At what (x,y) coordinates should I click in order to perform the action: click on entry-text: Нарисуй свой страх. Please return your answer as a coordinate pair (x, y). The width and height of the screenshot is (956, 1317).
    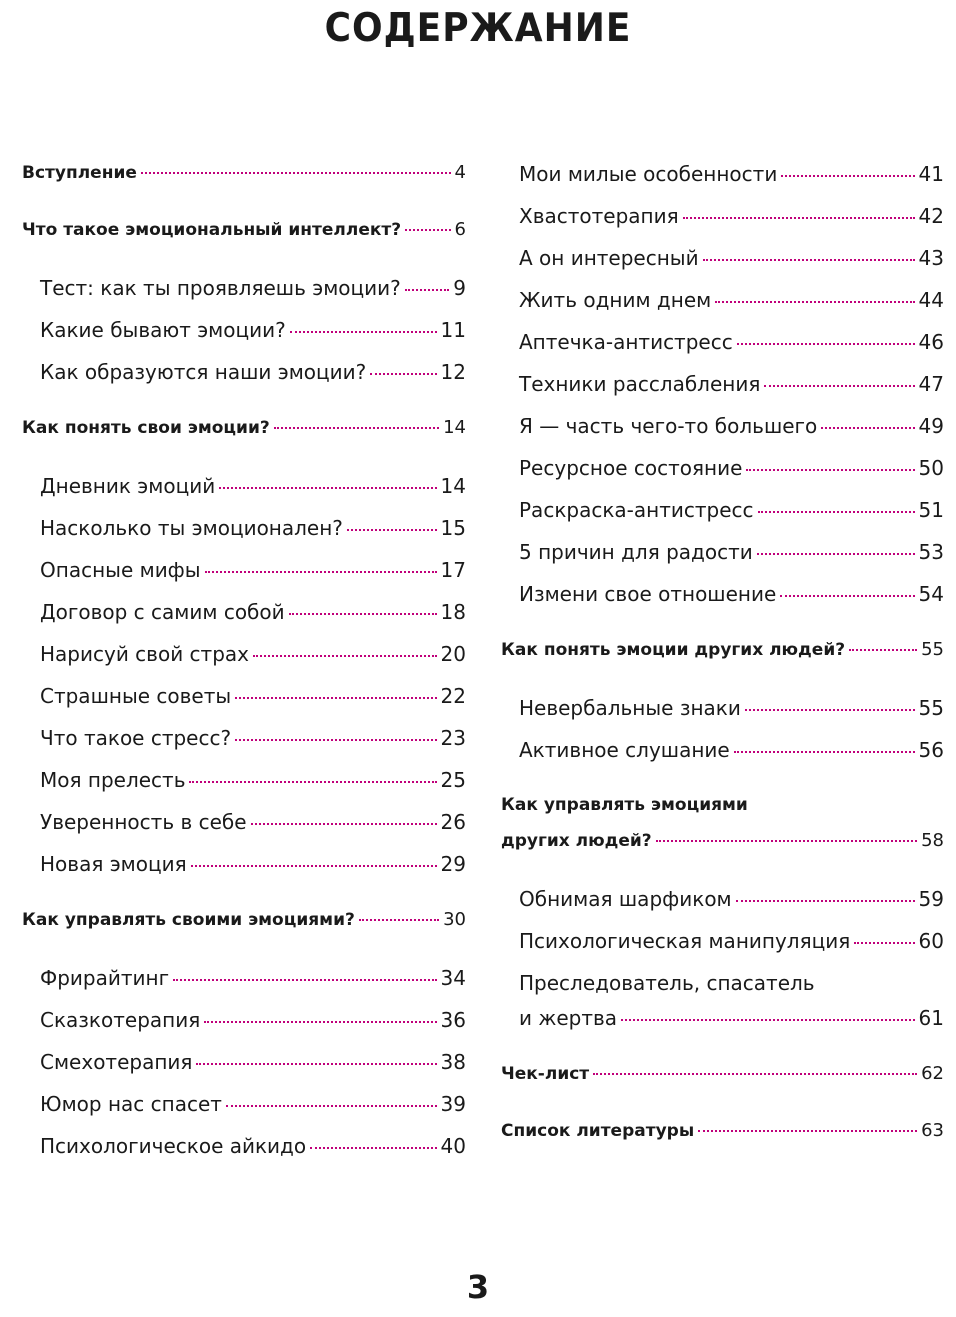
    Looking at the image, I should click on (144, 654).